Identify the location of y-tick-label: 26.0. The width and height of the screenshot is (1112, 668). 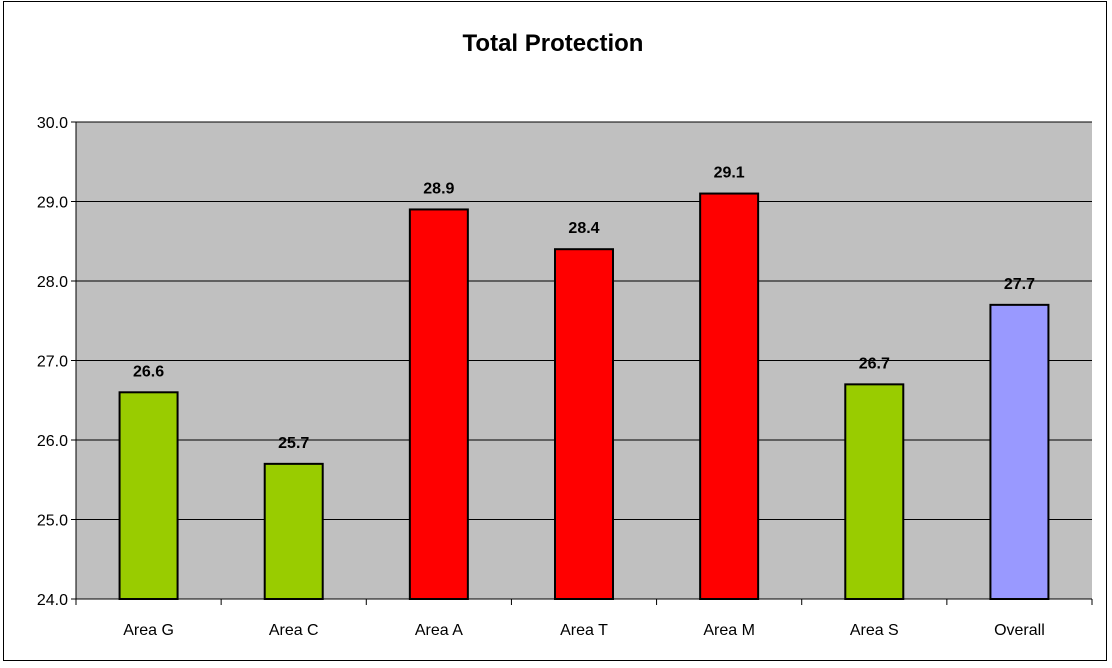
(52, 441).